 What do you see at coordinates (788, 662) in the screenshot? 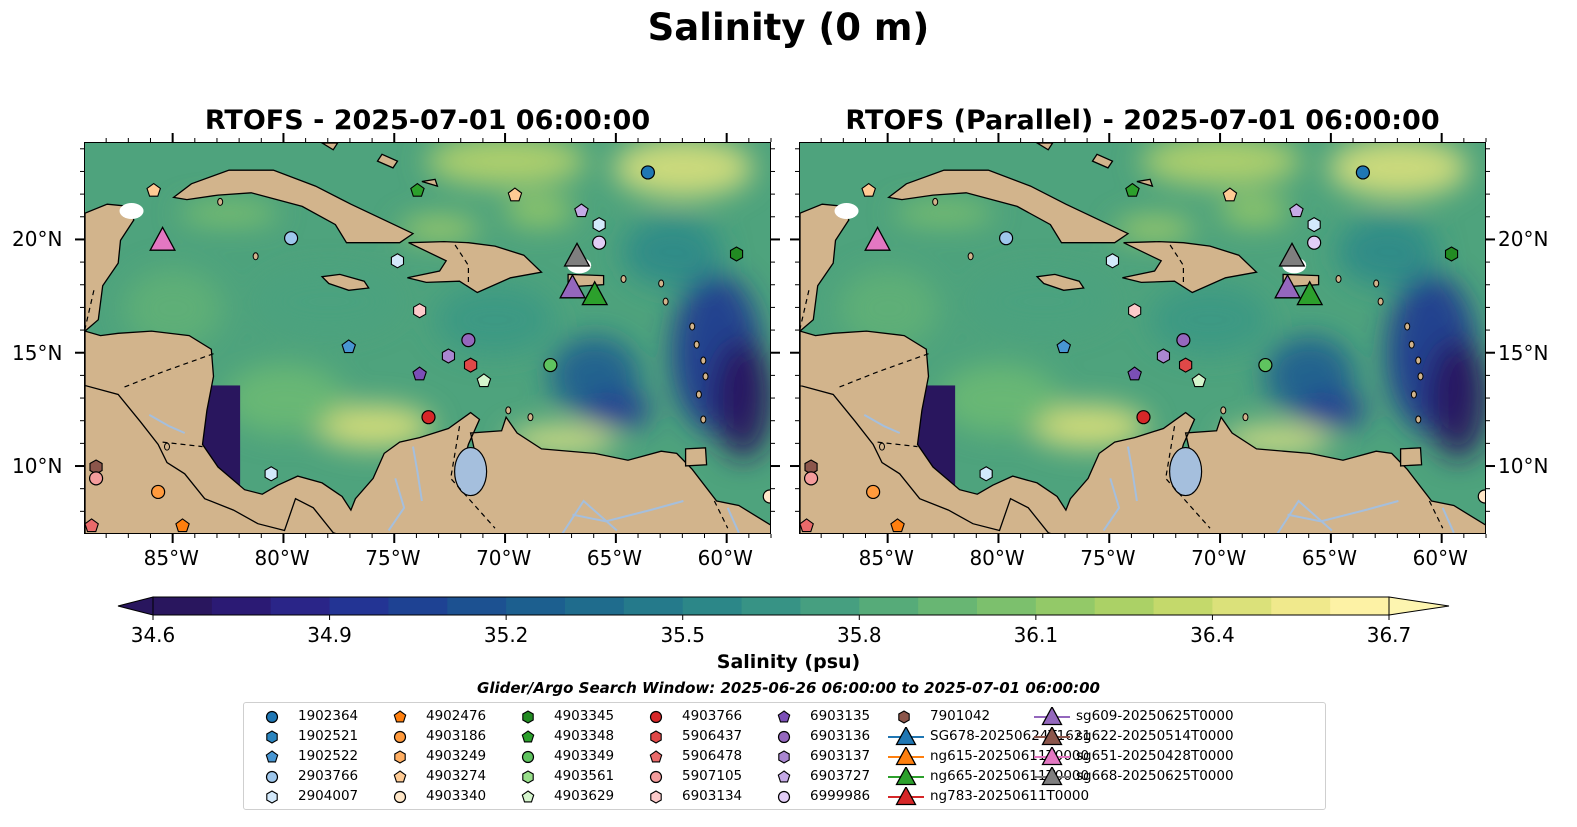
I see `colorbar-title: Salinity (psu)` at bounding box center [788, 662].